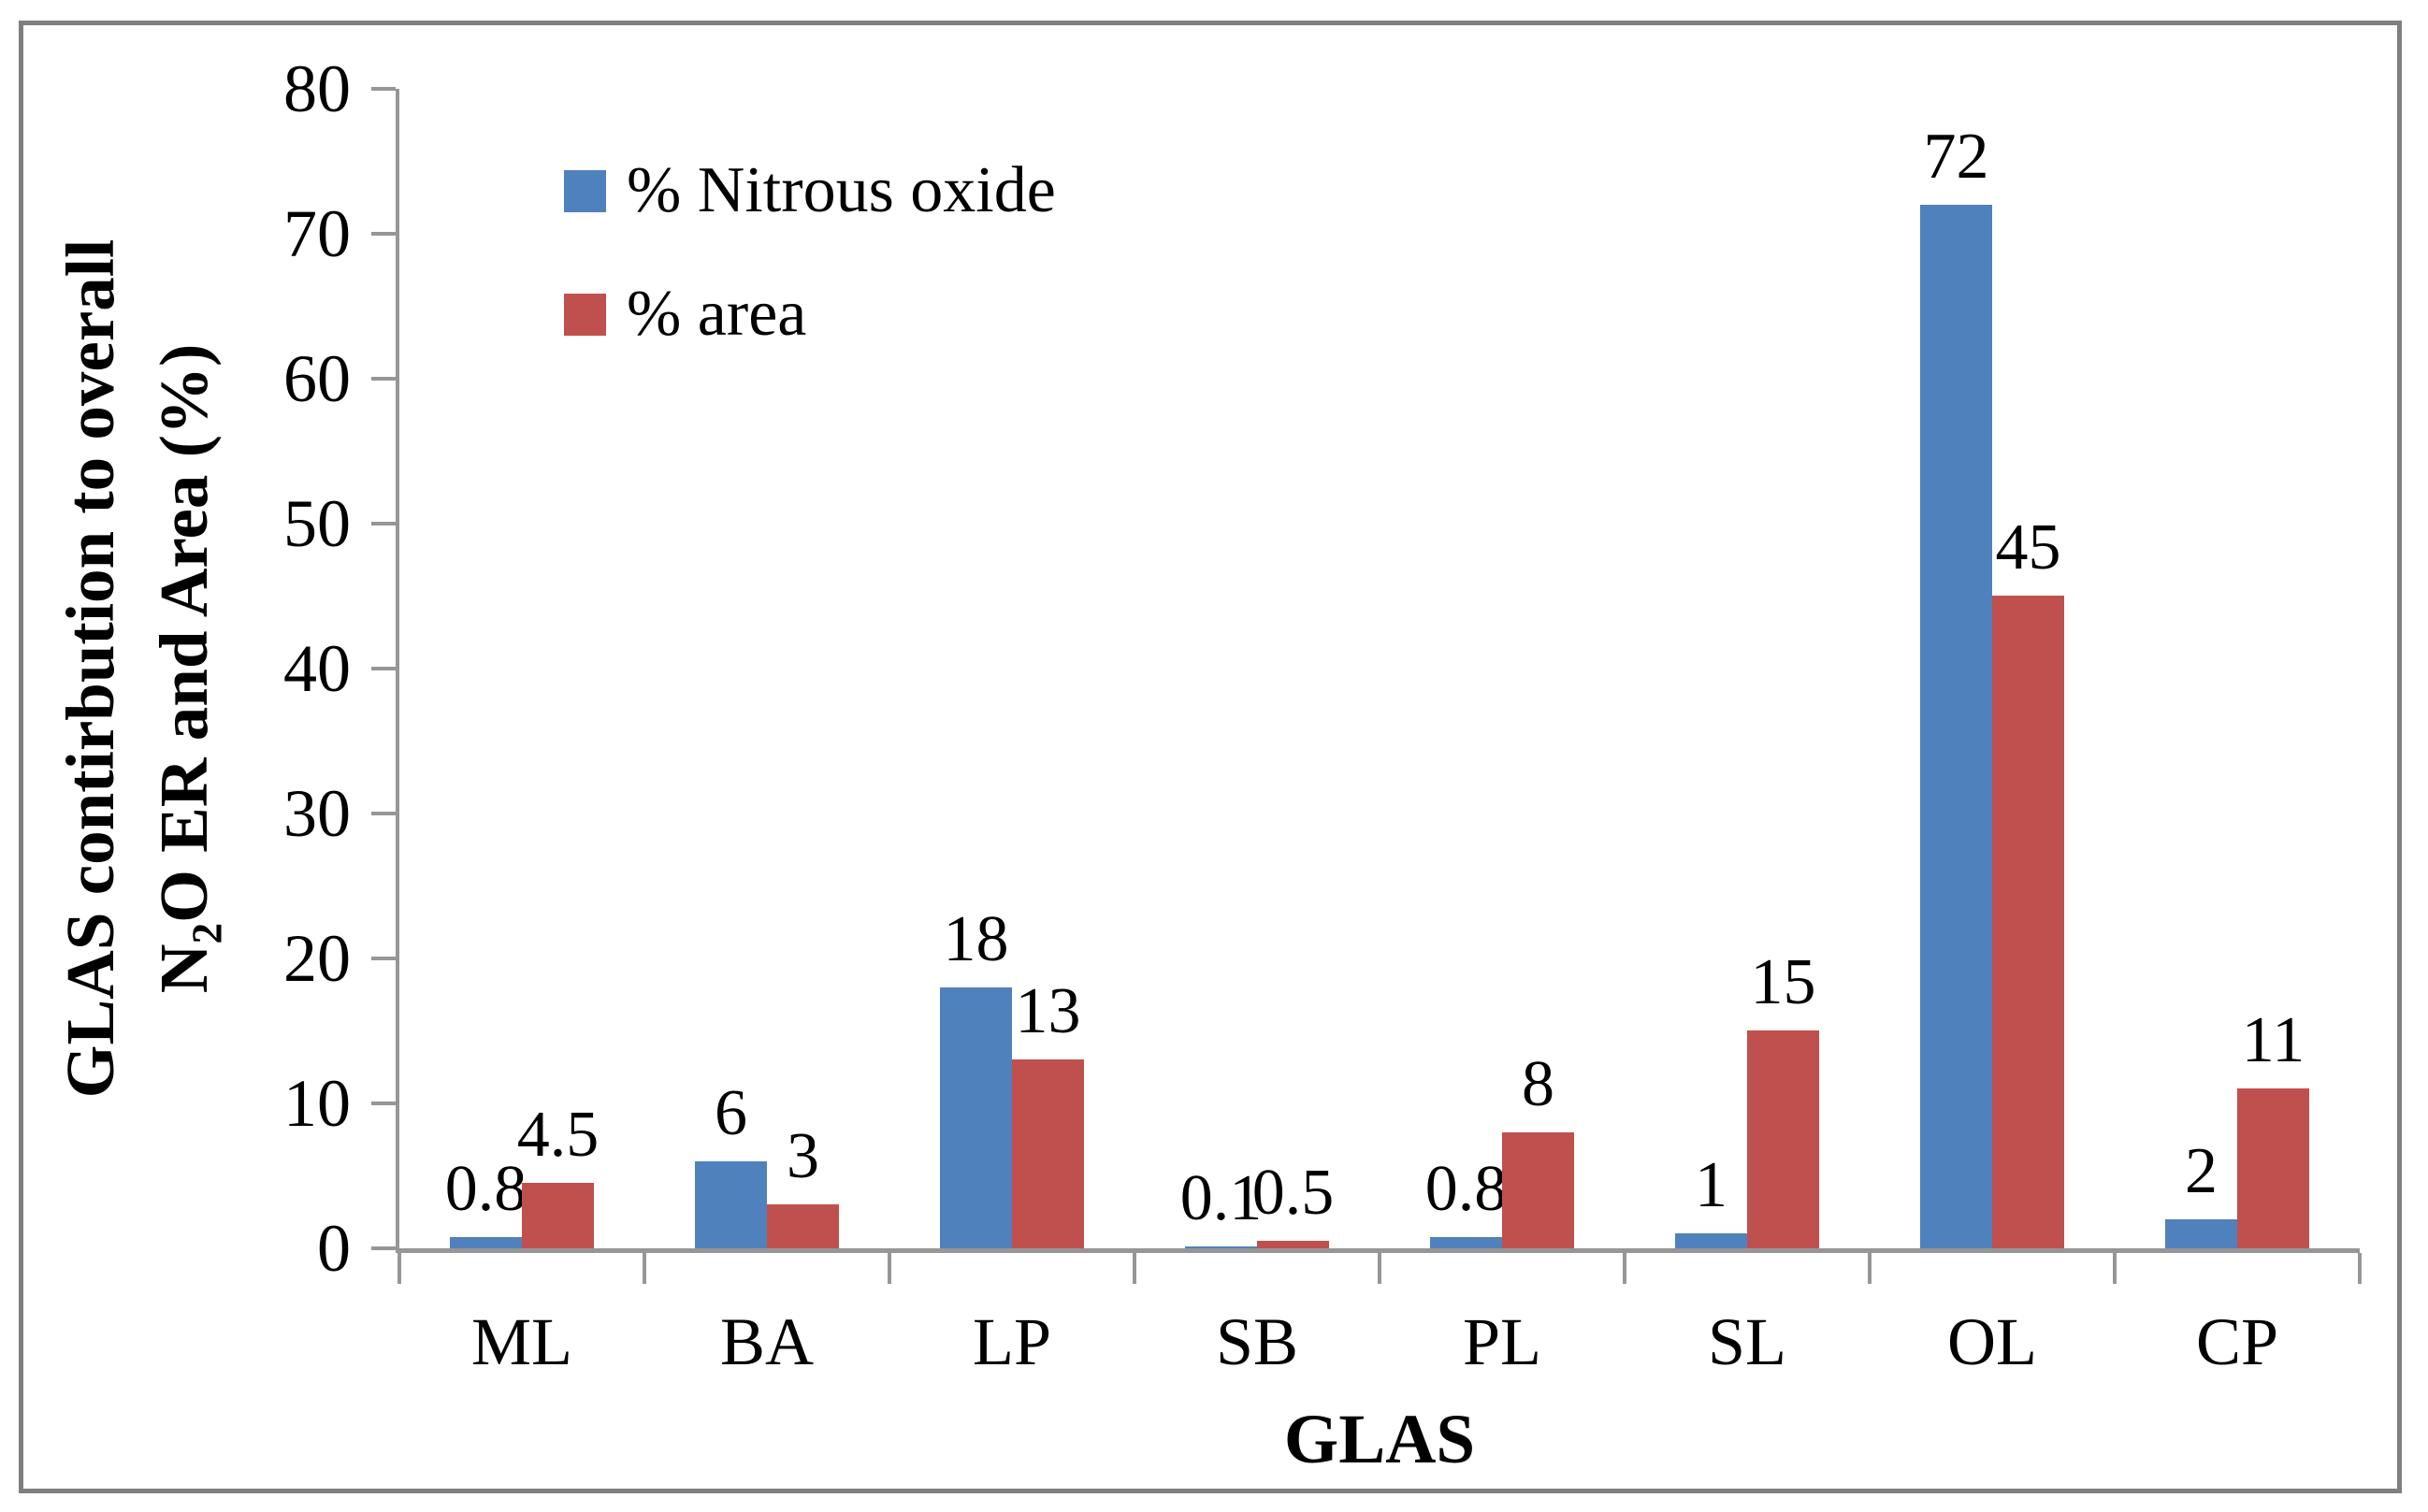 This screenshot has width=2428, height=1512. What do you see at coordinates (1992, 1341) in the screenshot?
I see `x-category-label: OL` at bounding box center [1992, 1341].